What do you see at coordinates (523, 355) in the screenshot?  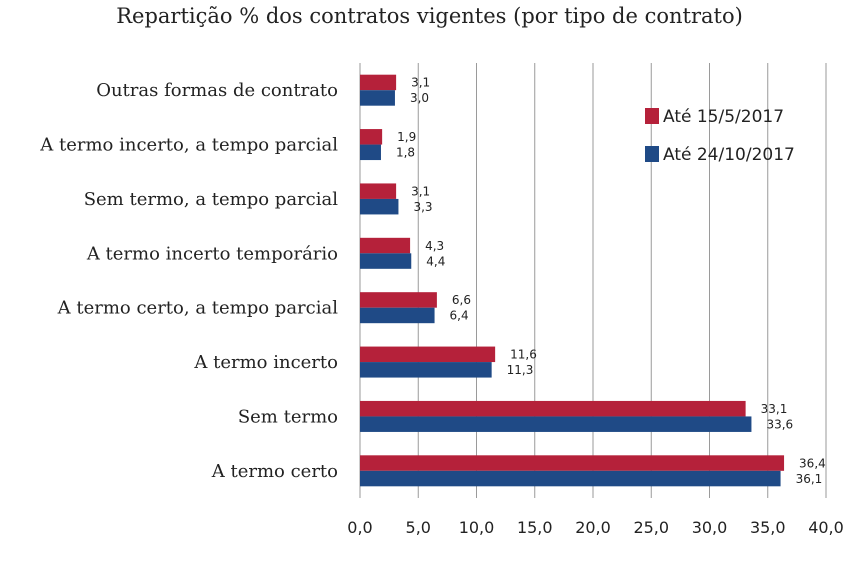 I see `data-label: 11,6` at bounding box center [523, 355].